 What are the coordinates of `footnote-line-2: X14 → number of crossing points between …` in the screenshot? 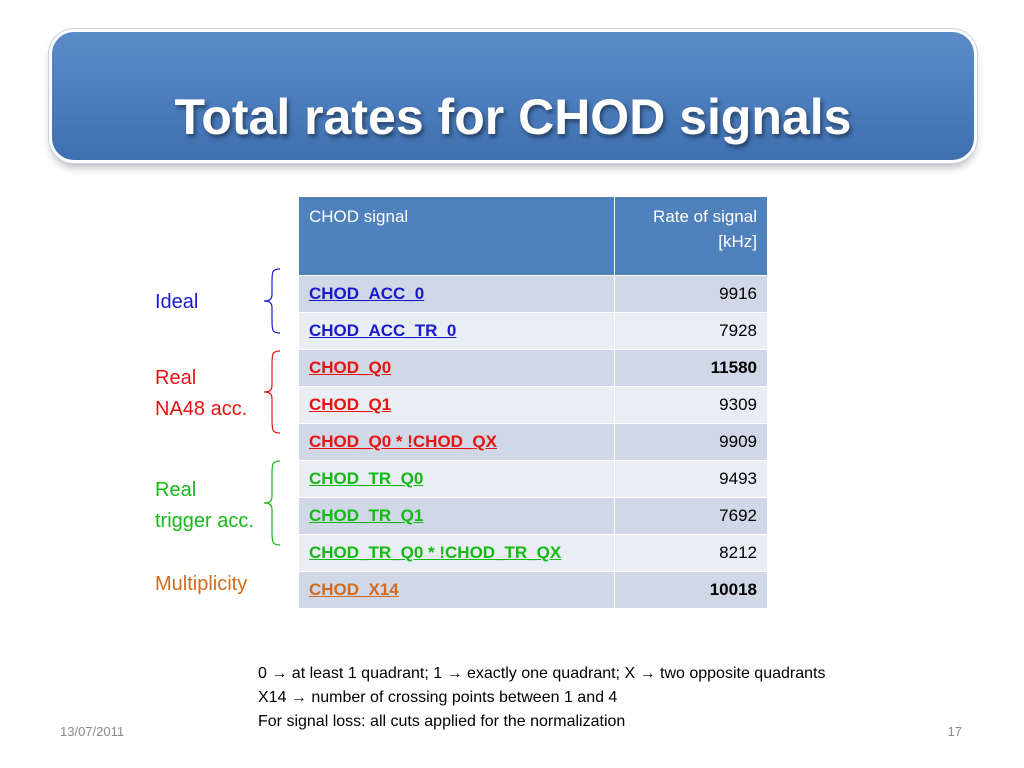 It's located at (438, 697).